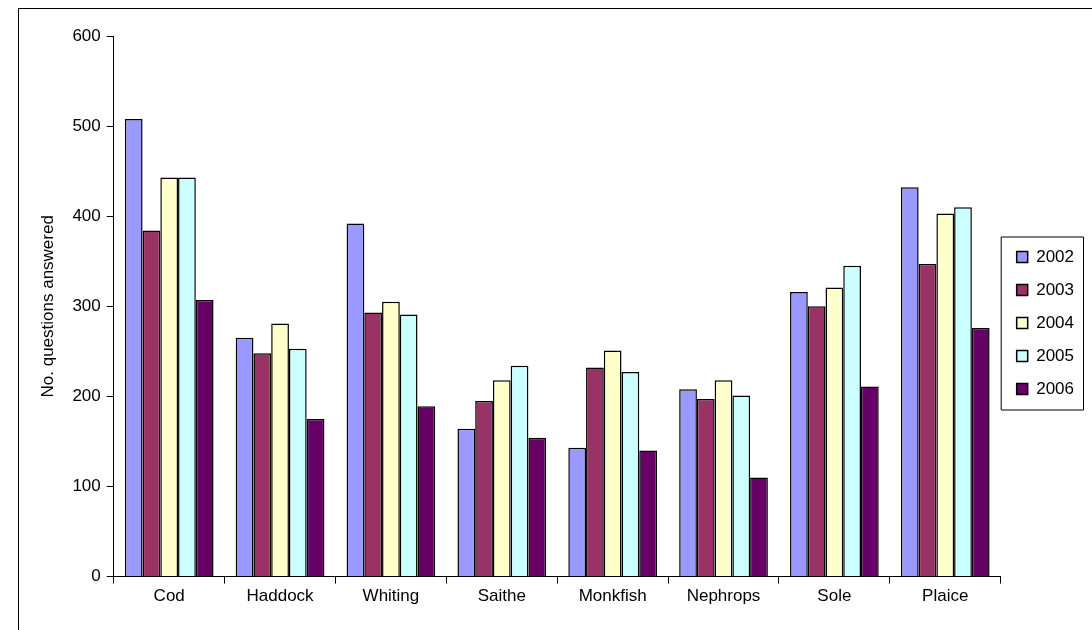 The width and height of the screenshot is (1092, 630). What do you see at coordinates (612, 596) in the screenshot?
I see `x-tick-label: Monkfish` at bounding box center [612, 596].